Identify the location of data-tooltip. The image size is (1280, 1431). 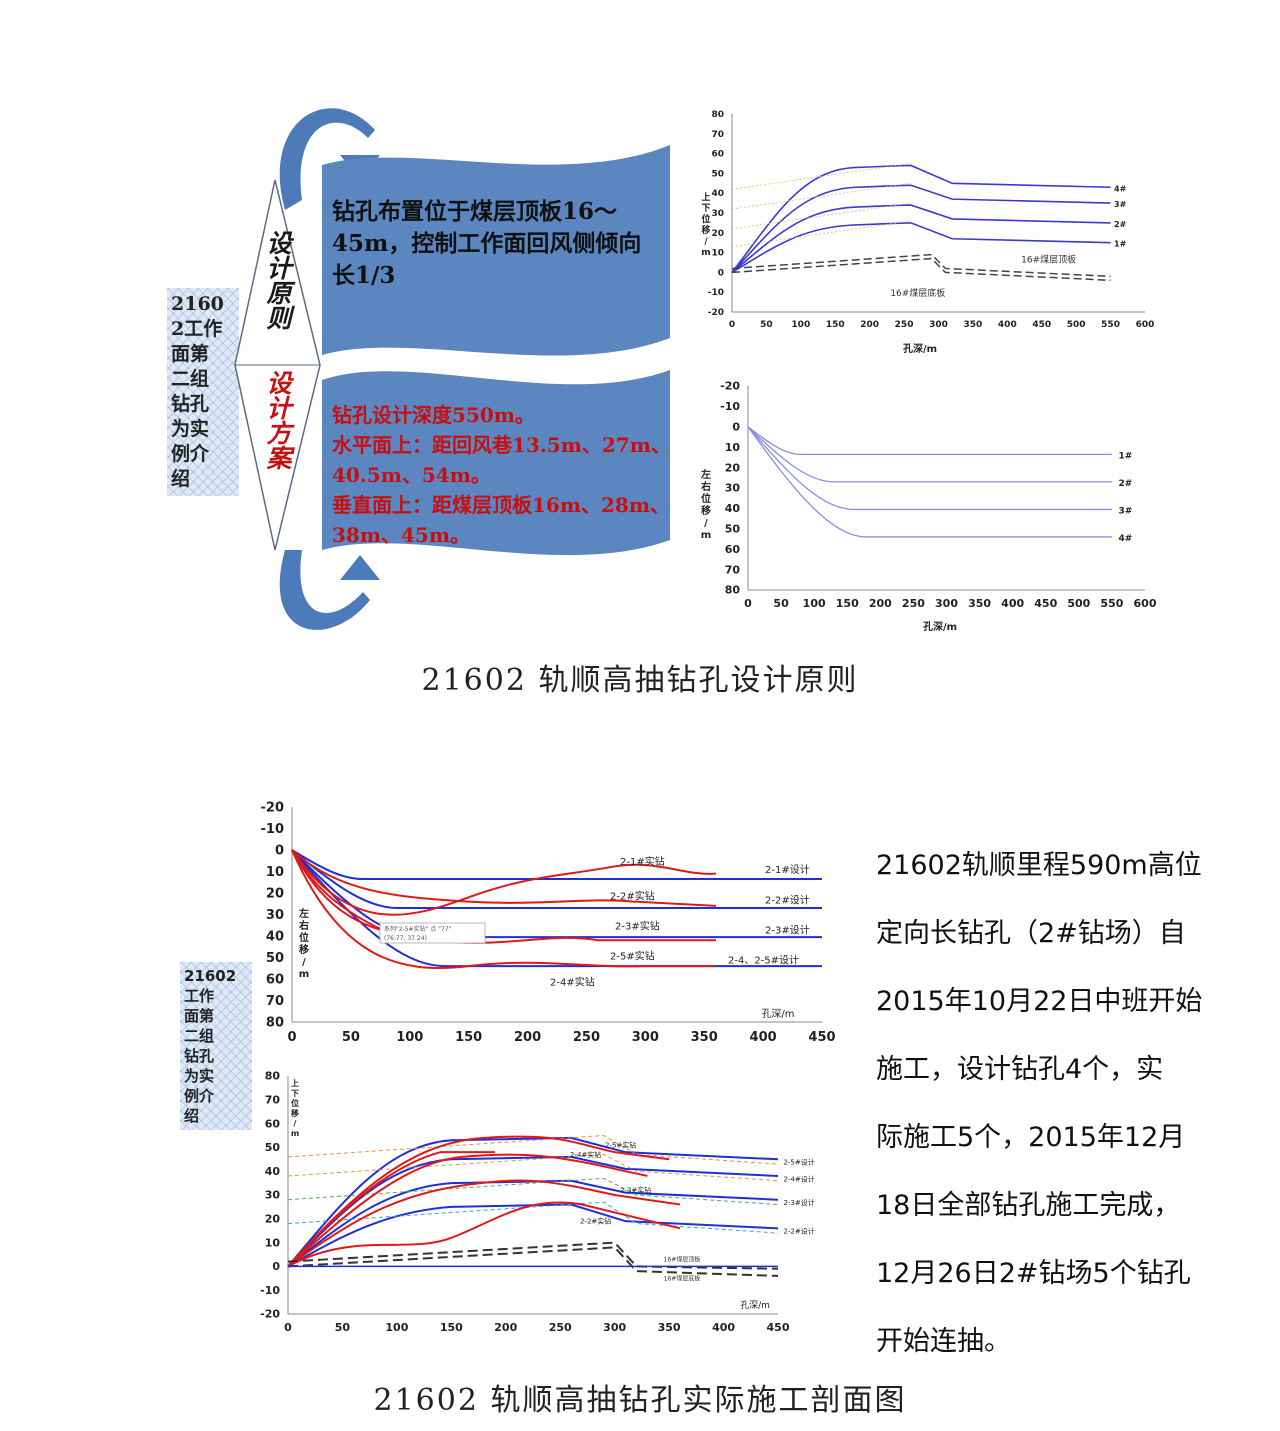
(432, 933).